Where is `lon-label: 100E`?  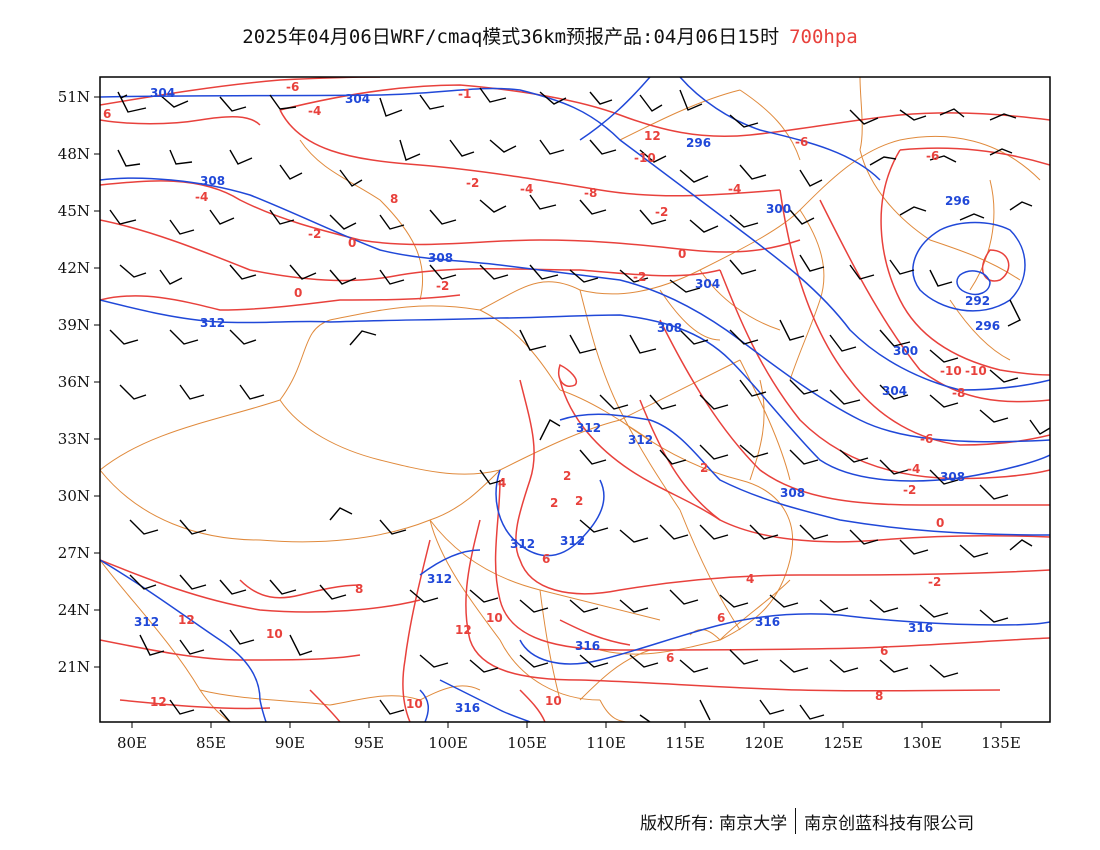 lon-label: 100E is located at coordinates (448, 743).